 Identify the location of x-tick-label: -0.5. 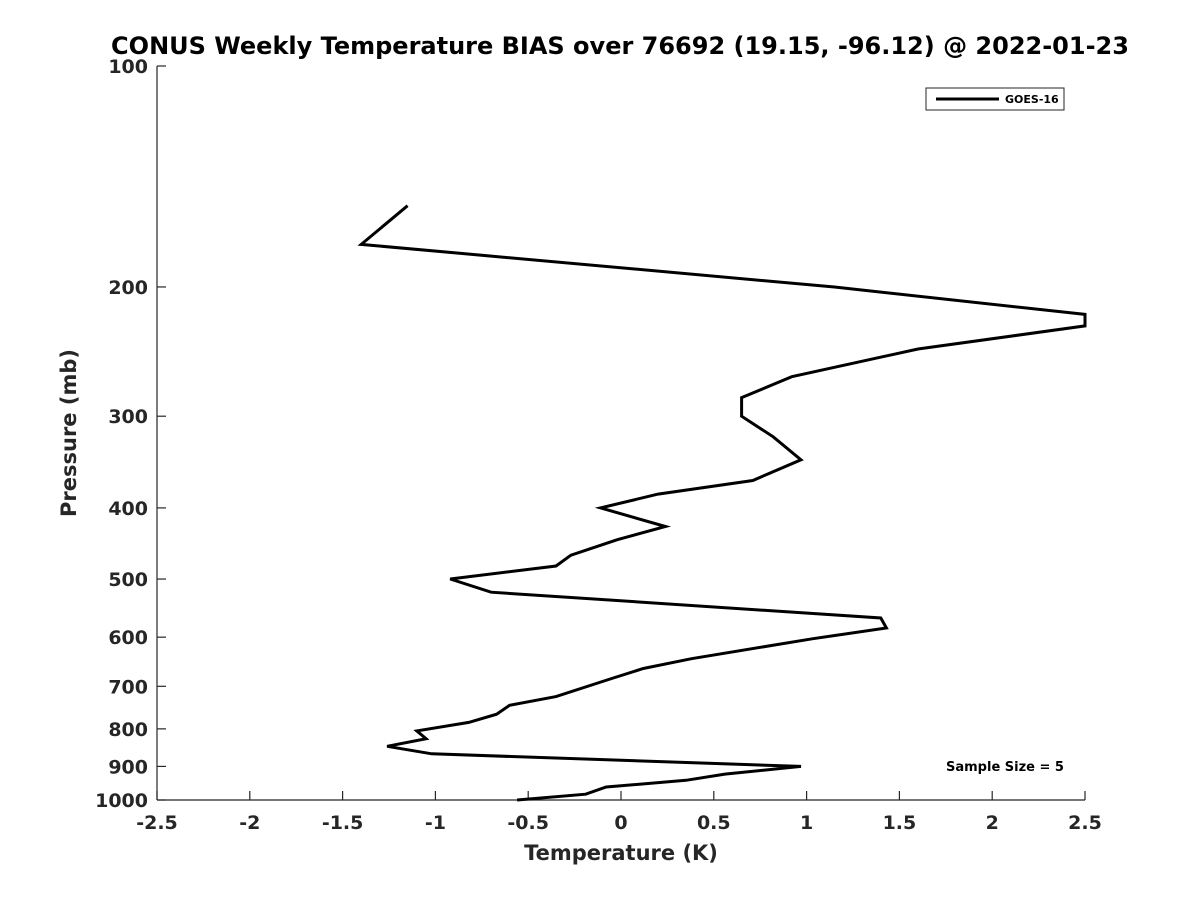
(528, 823).